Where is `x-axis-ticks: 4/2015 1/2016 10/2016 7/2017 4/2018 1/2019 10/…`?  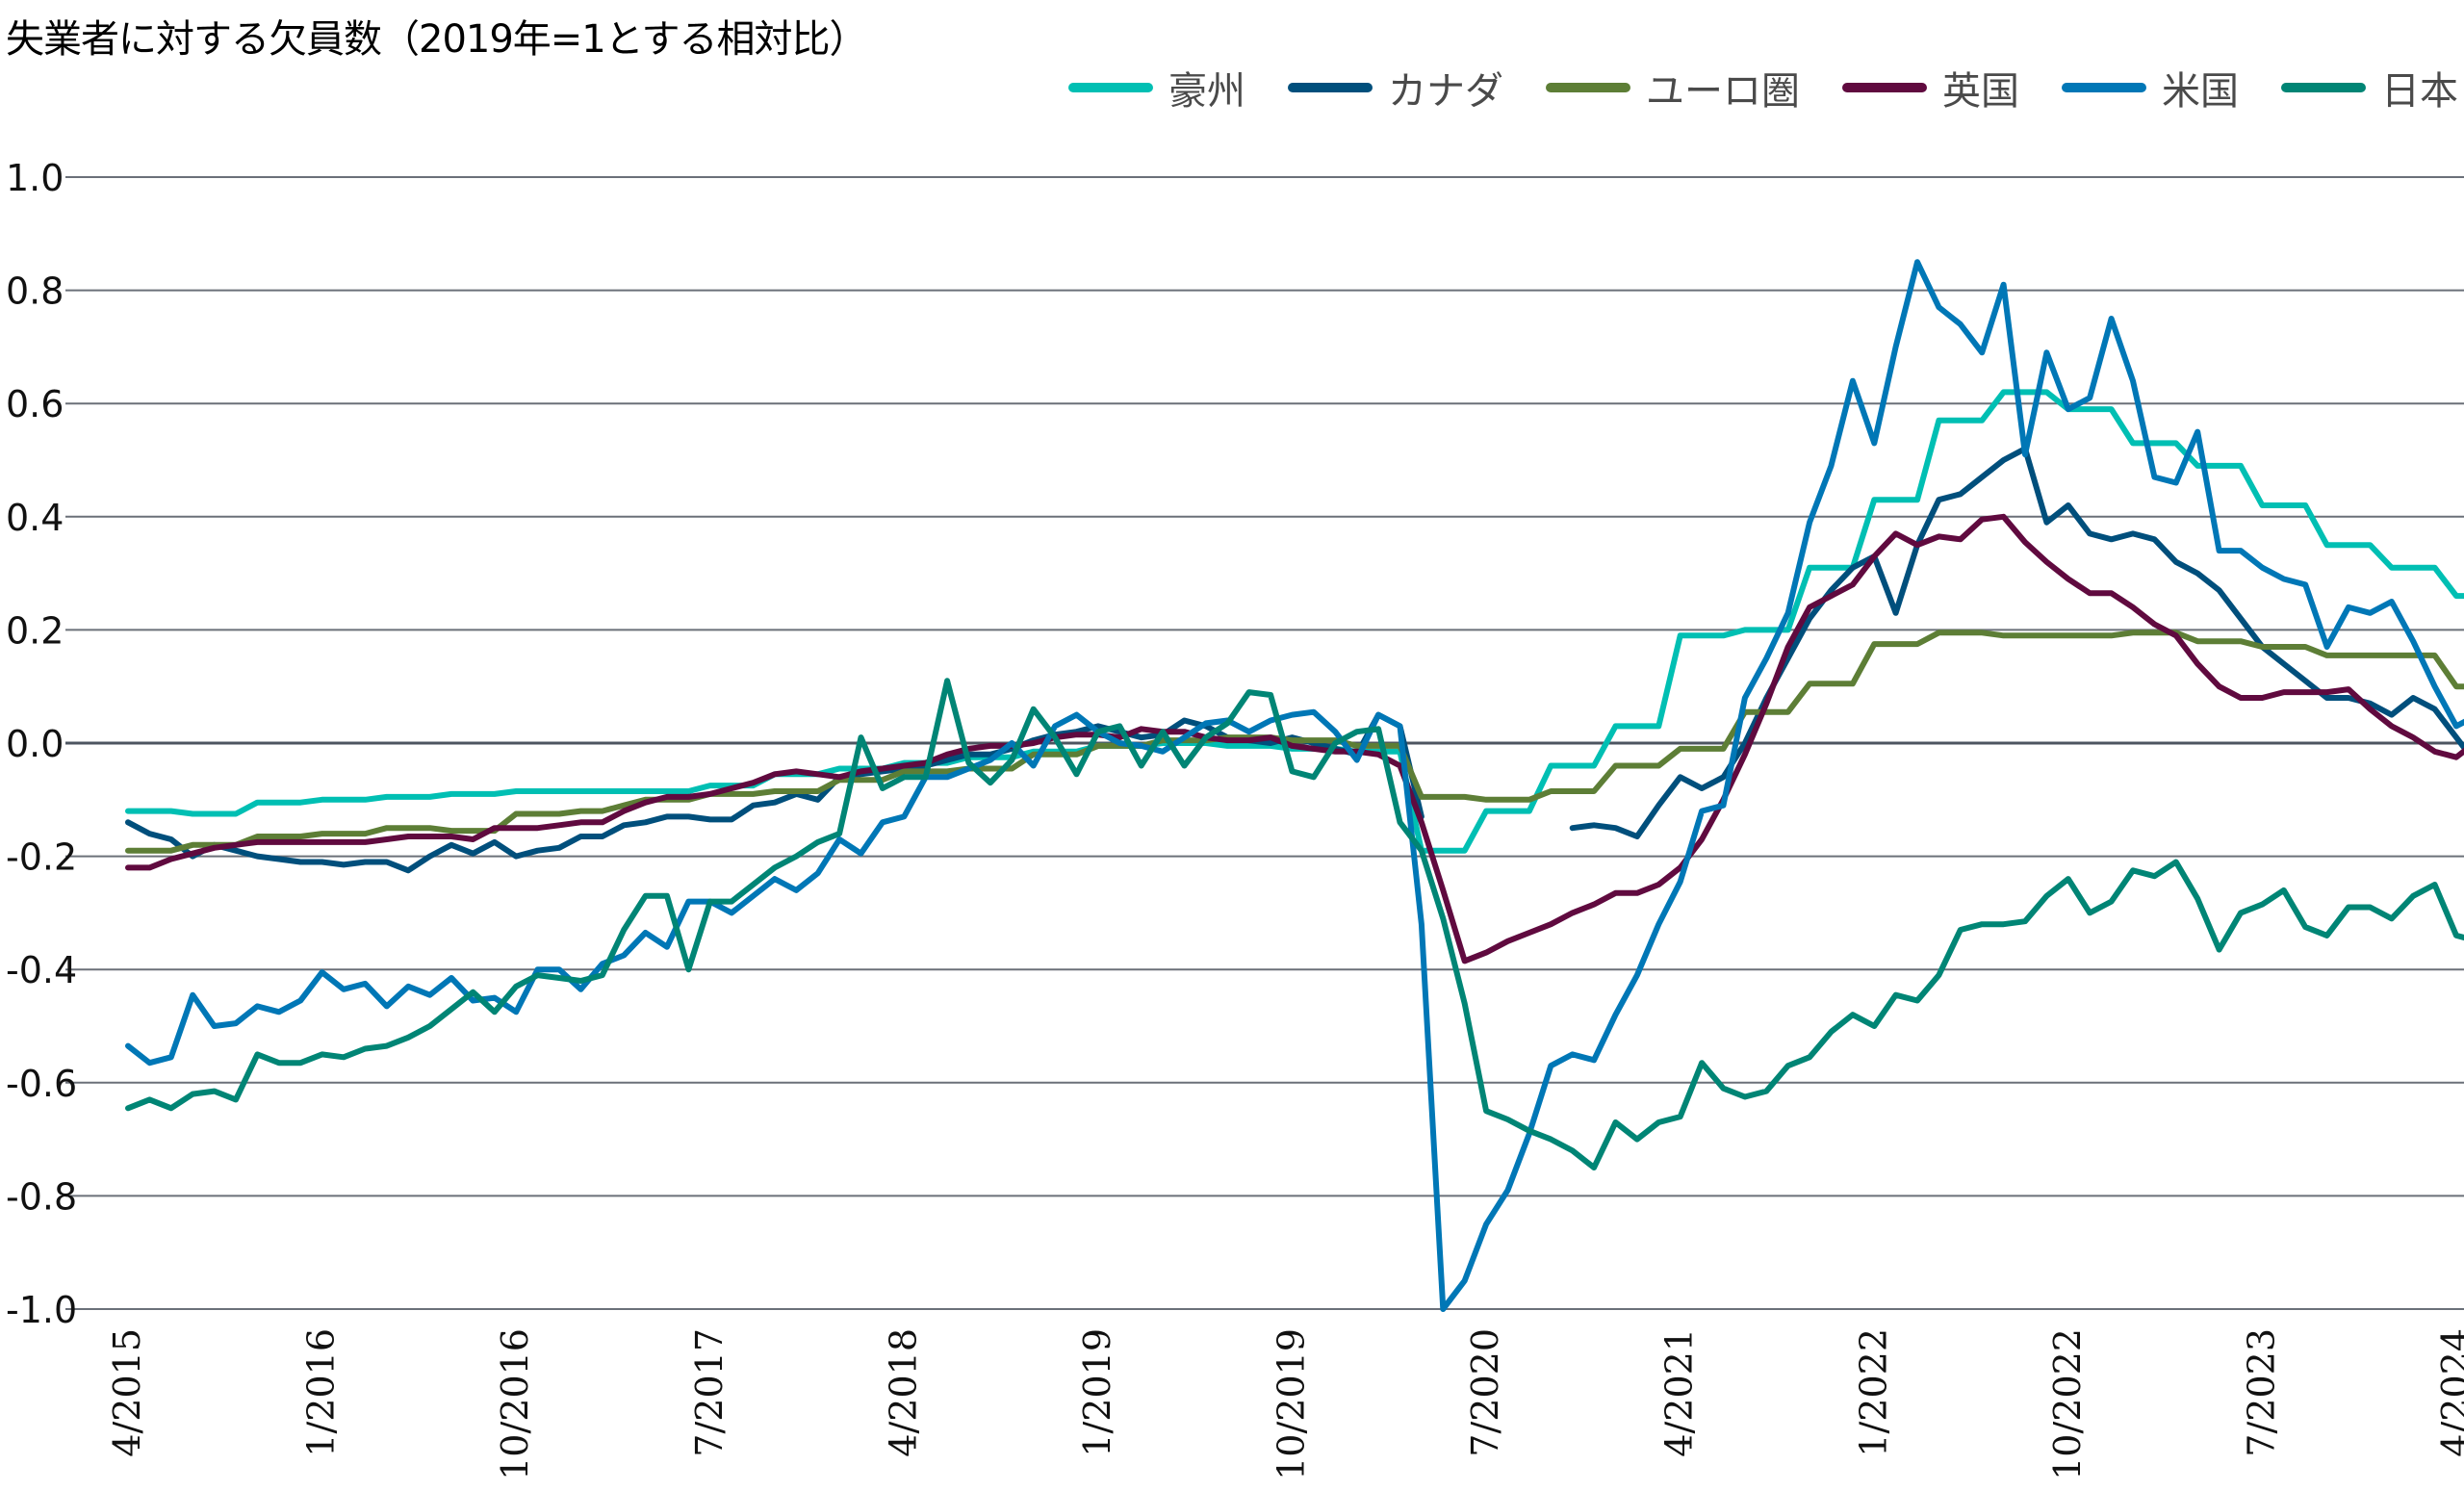 x-axis-ticks: 4/2015 1/2016 10/2016 7/2017 4/2018 1/2019 10/… is located at coordinates (1285, 1404).